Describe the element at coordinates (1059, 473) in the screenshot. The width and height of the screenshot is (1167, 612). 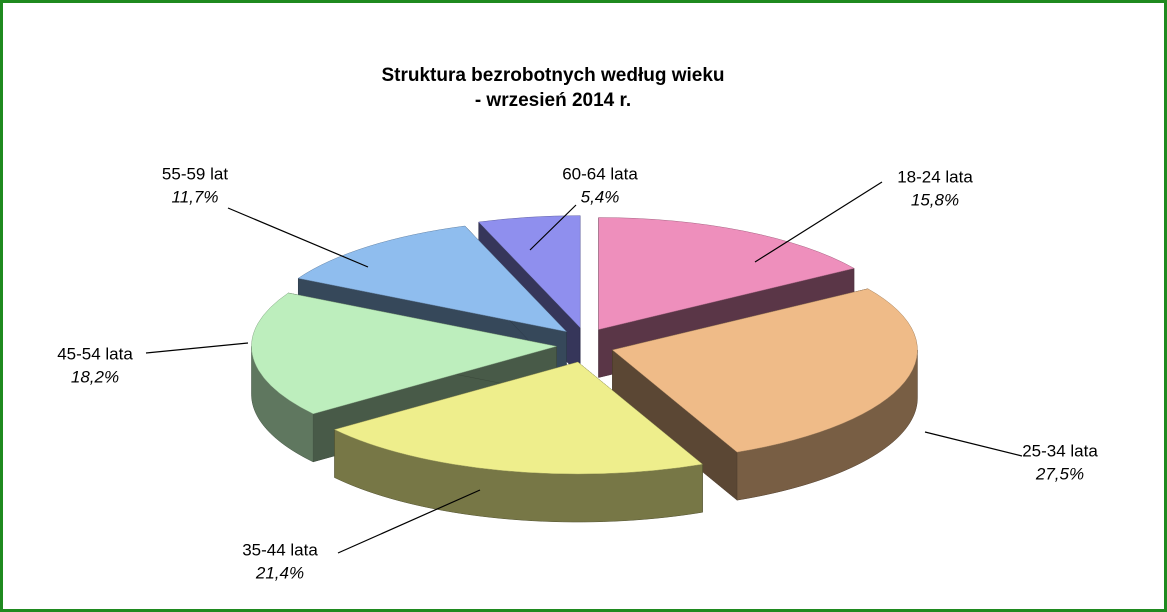
I see `value-label: 27,5%` at that location.